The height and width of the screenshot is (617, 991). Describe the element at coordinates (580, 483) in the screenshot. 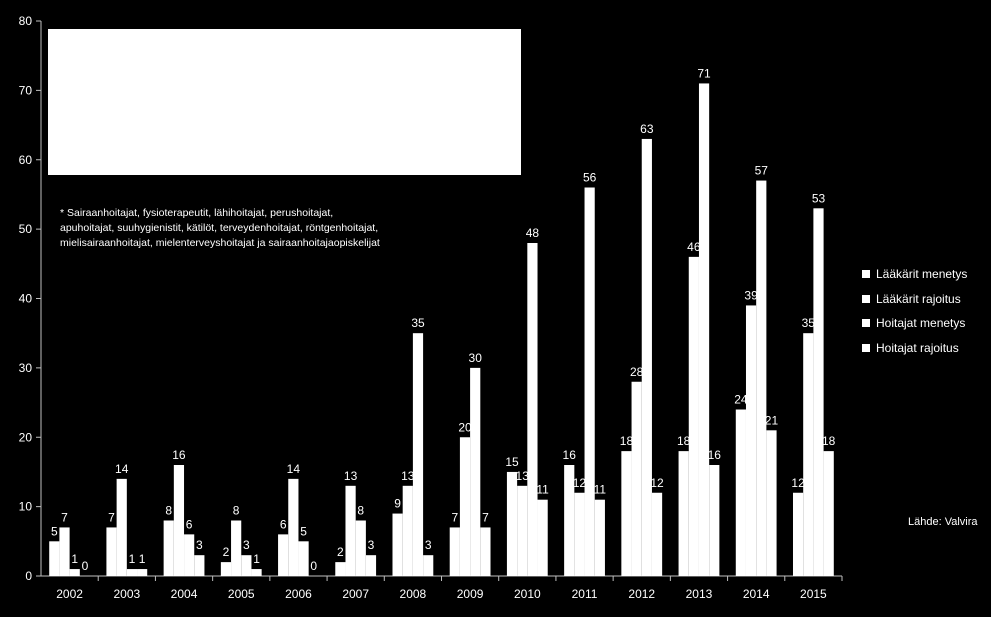

I see `data-label: 12` at that location.